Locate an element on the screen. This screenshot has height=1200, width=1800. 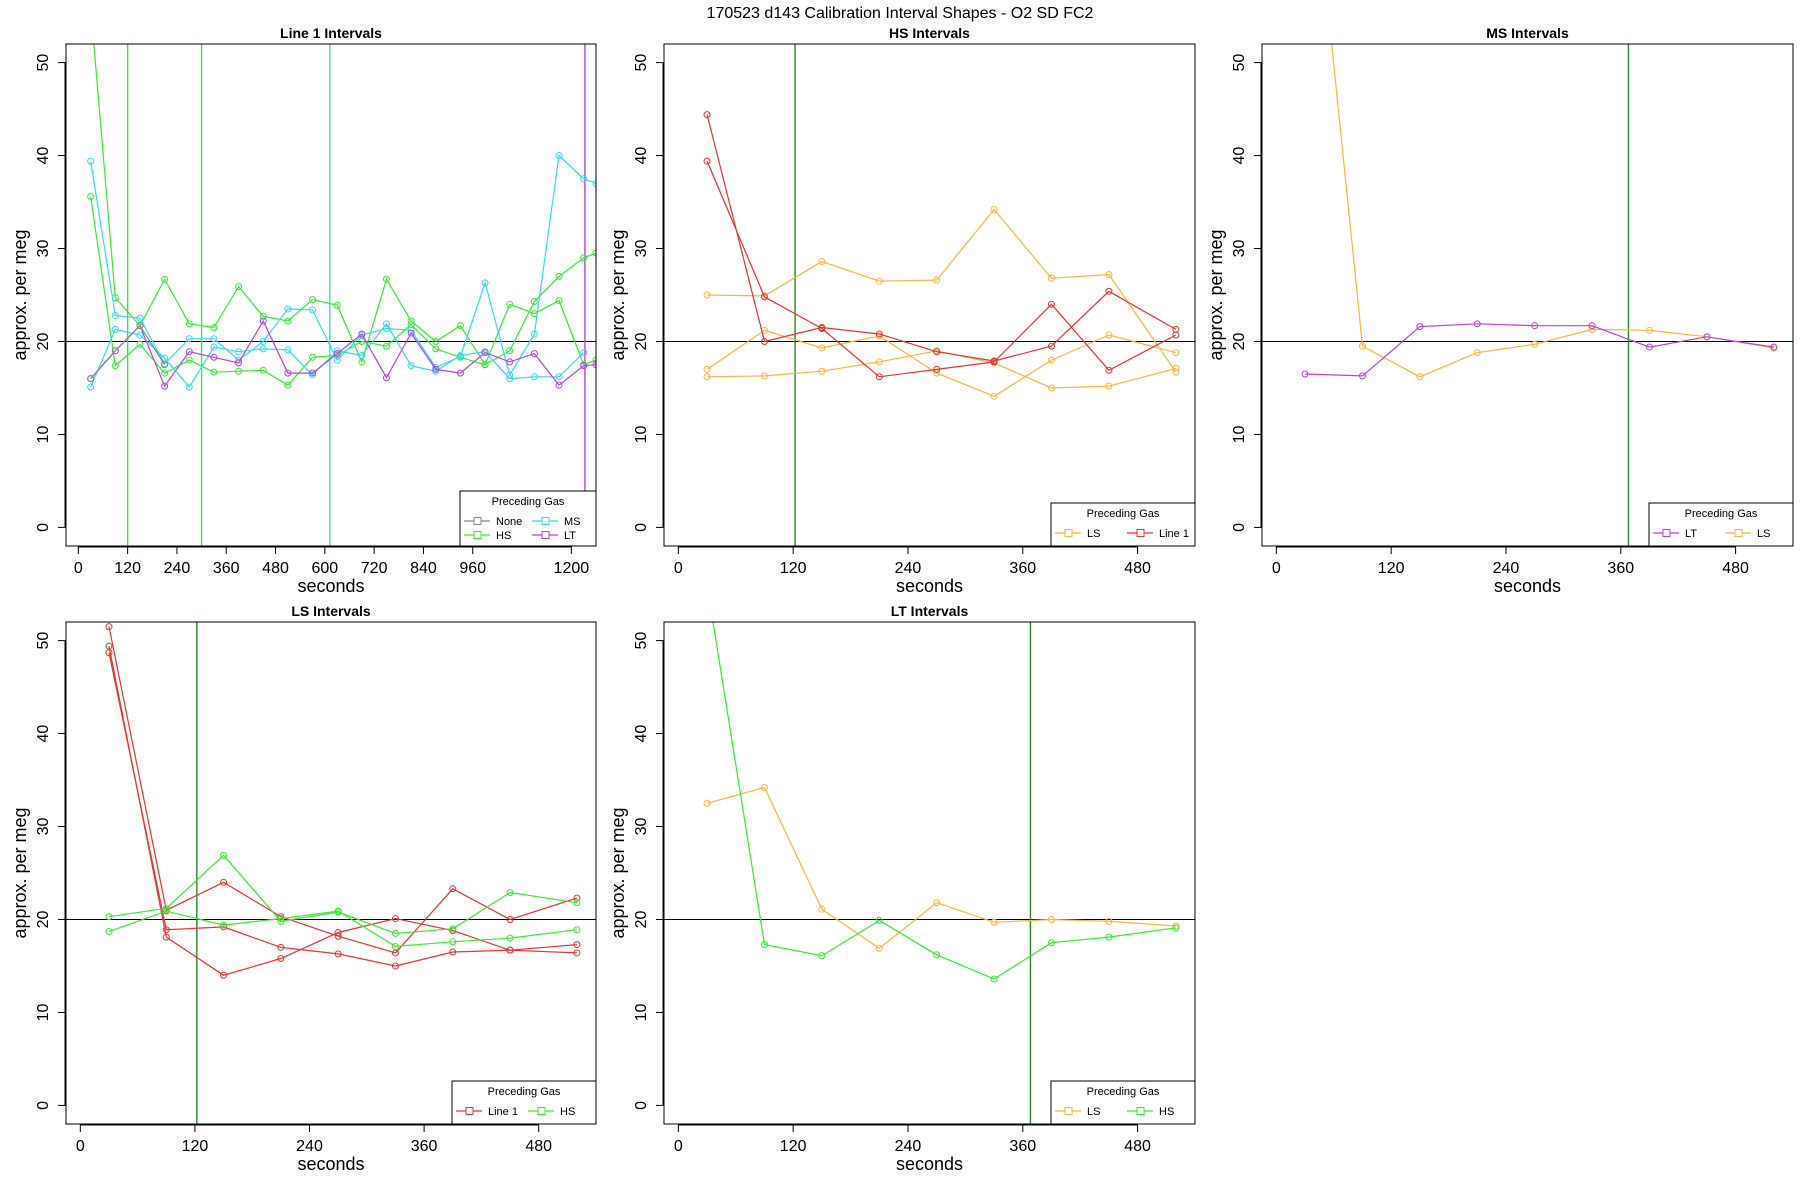
legend: Preceding Gas None MS HS LT is located at coordinates (528, 518).